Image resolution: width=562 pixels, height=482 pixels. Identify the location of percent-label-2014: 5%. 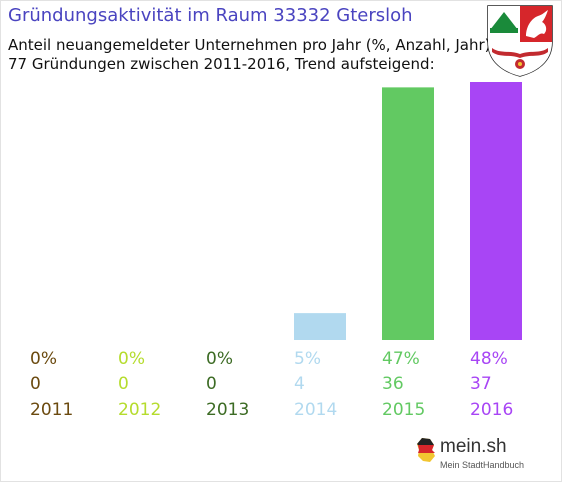
(307, 359).